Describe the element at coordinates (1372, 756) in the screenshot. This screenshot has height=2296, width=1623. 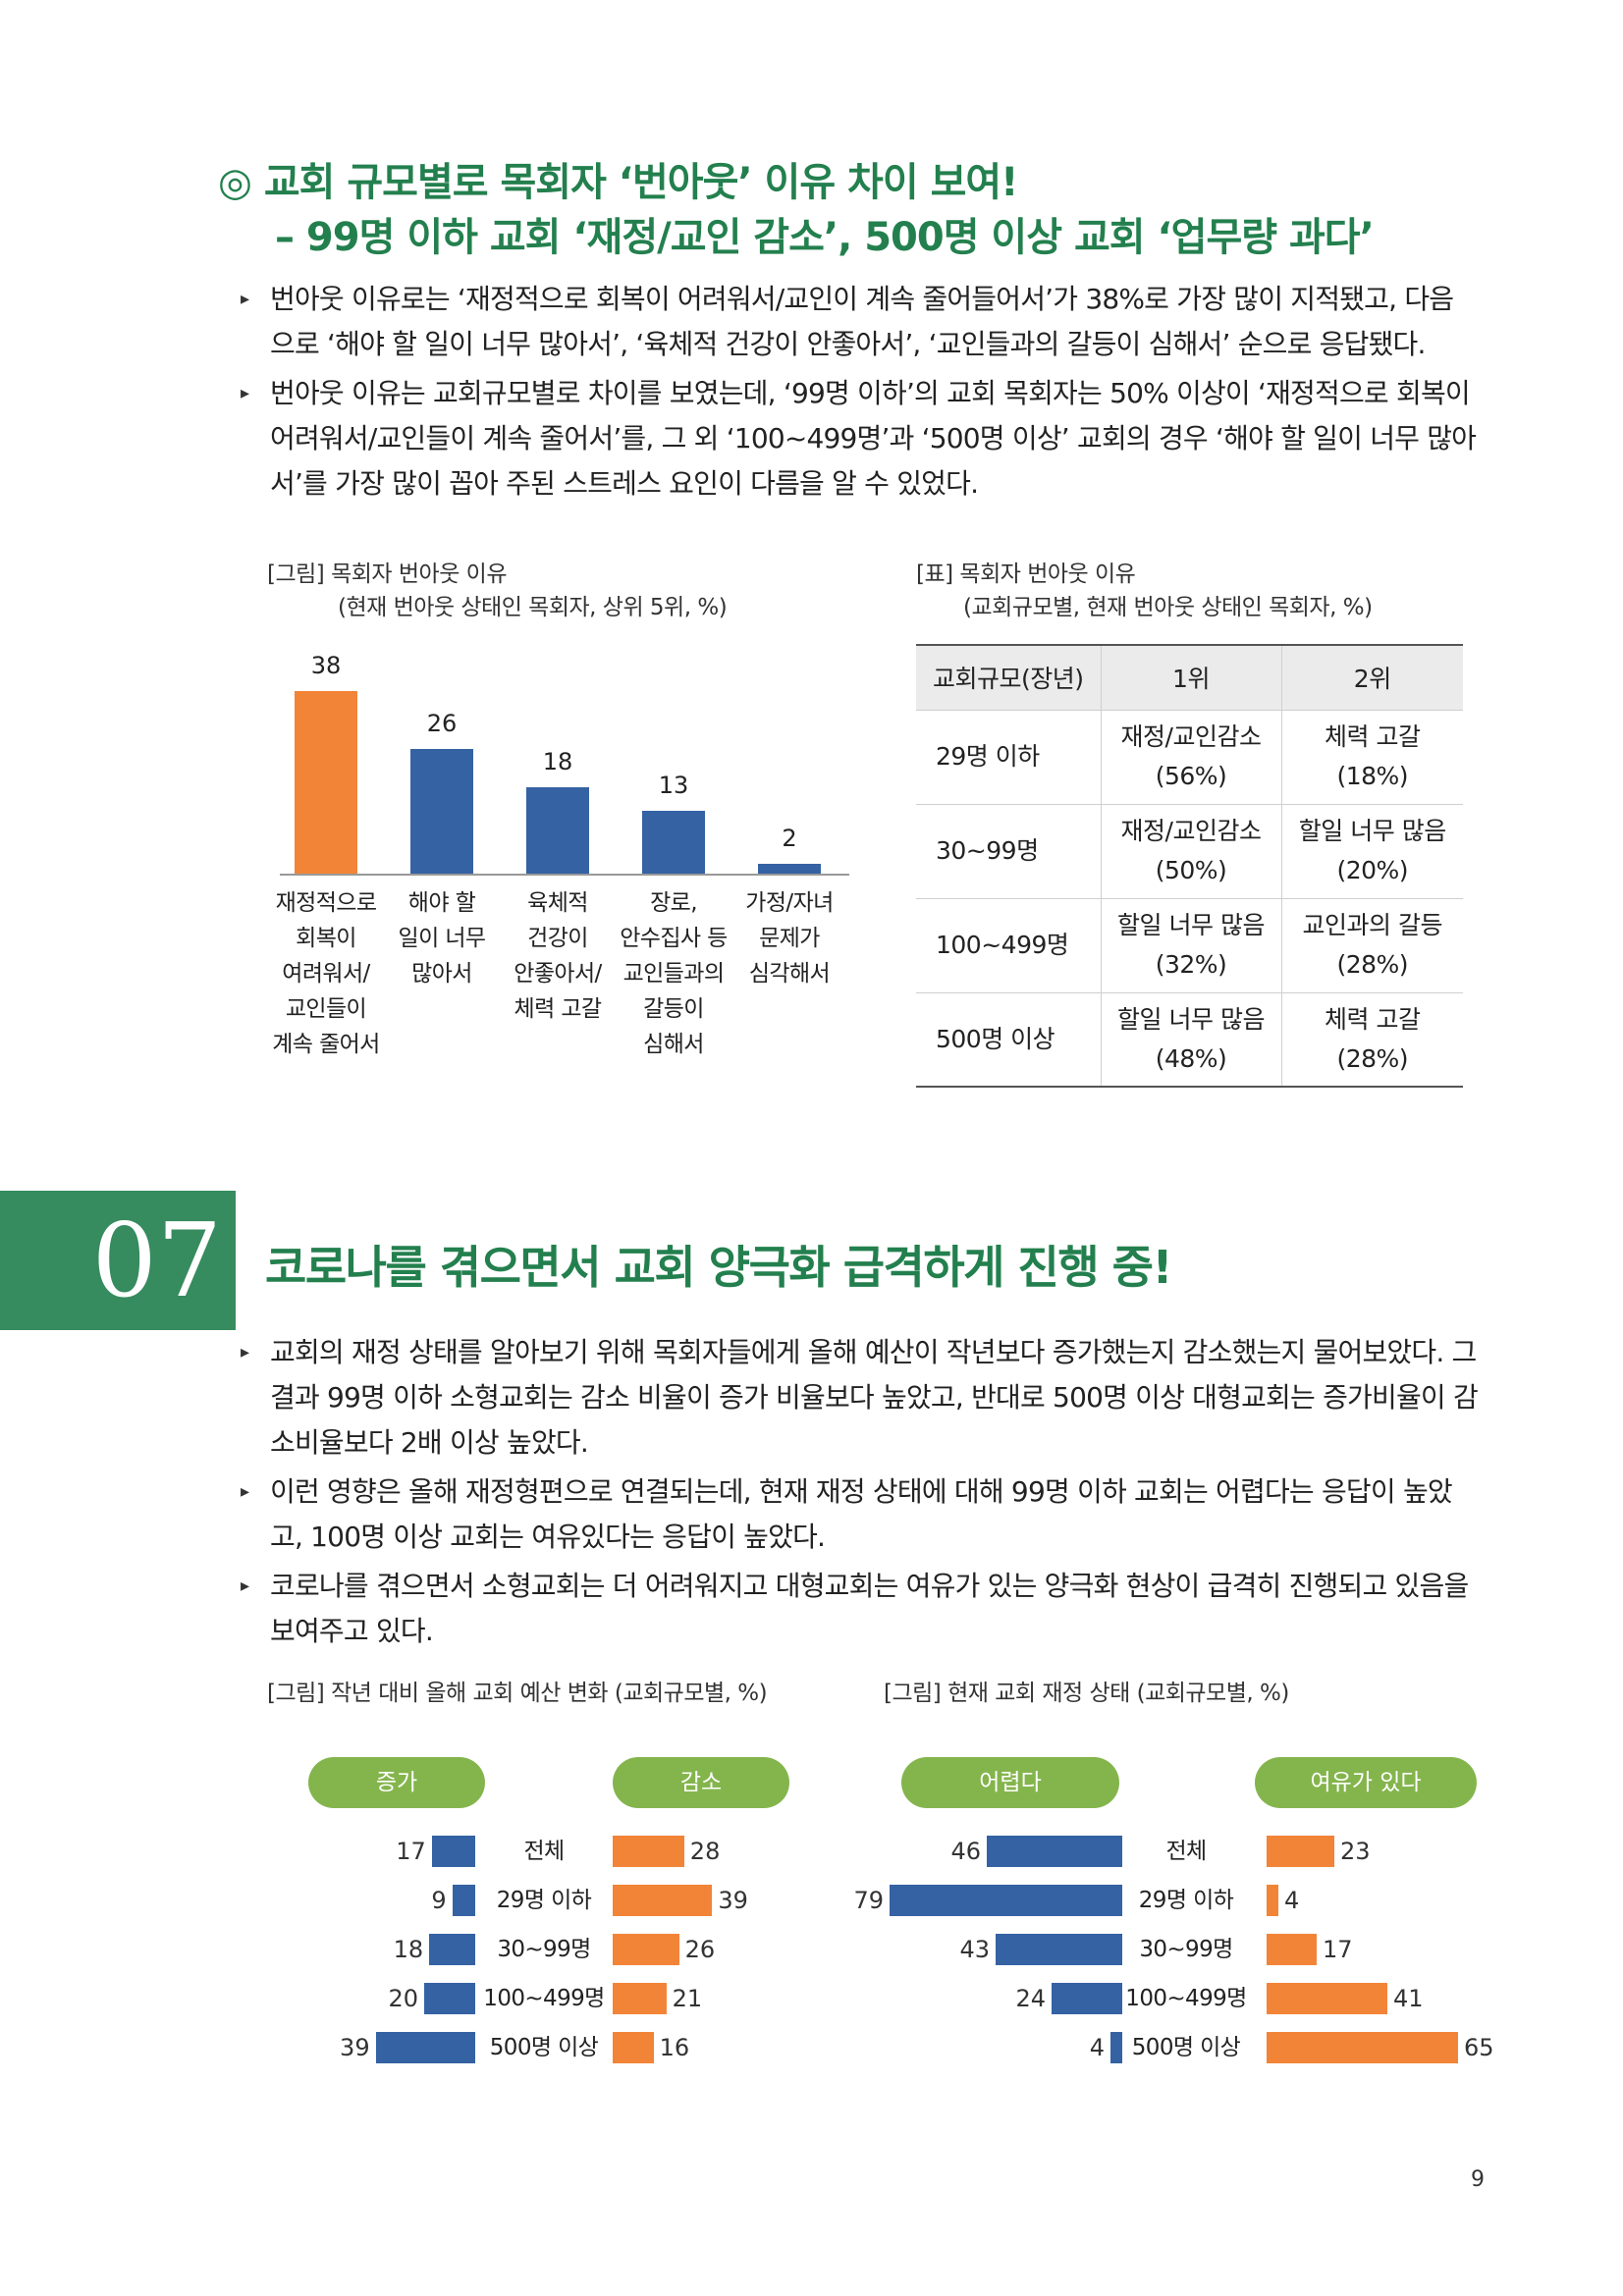
I see `rank2-cell: 체력 고갈 (18%)` at that location.